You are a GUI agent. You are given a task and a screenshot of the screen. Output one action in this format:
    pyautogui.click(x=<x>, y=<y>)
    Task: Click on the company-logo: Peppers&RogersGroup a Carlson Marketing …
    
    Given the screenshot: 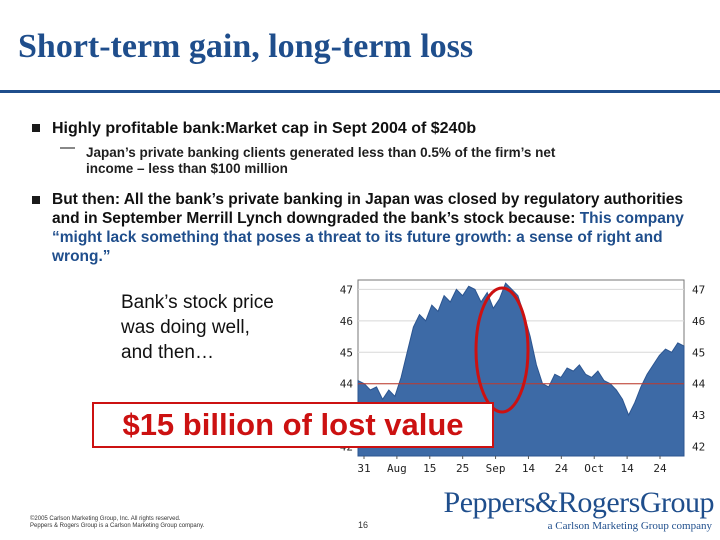 What is the action you would take?
    pyautogui.click(x=573, y=511)
    